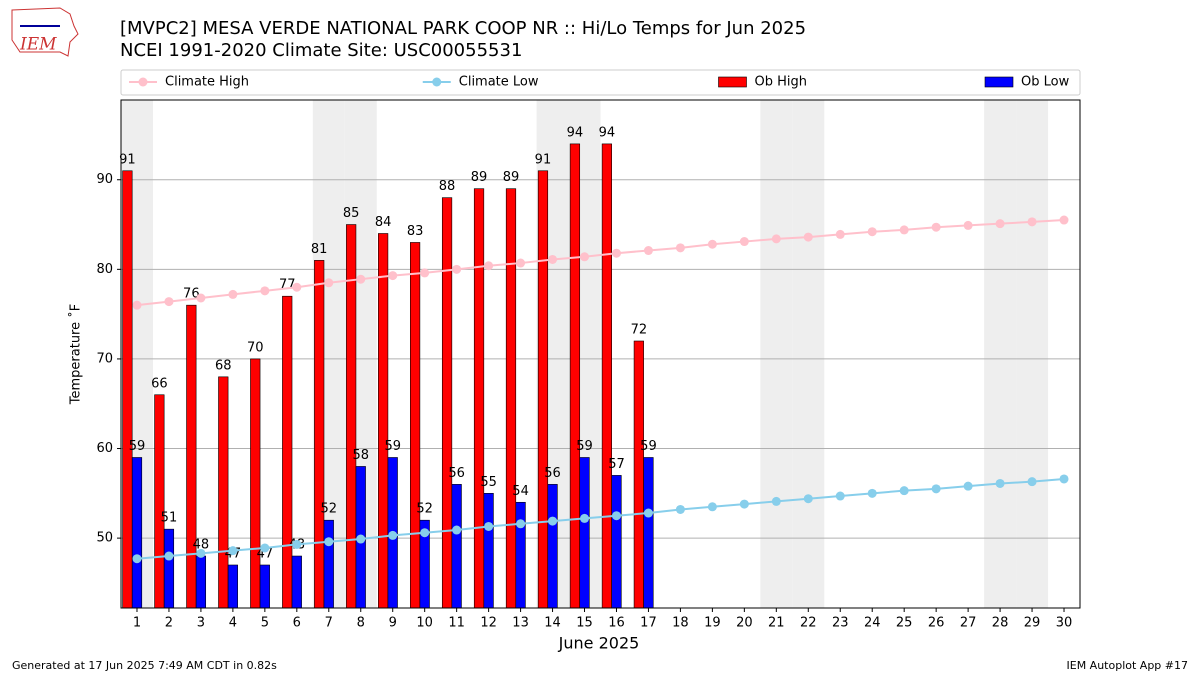 The image size is (1200, 675). I want to click on x-tick-label: 25, so click(904, 623).